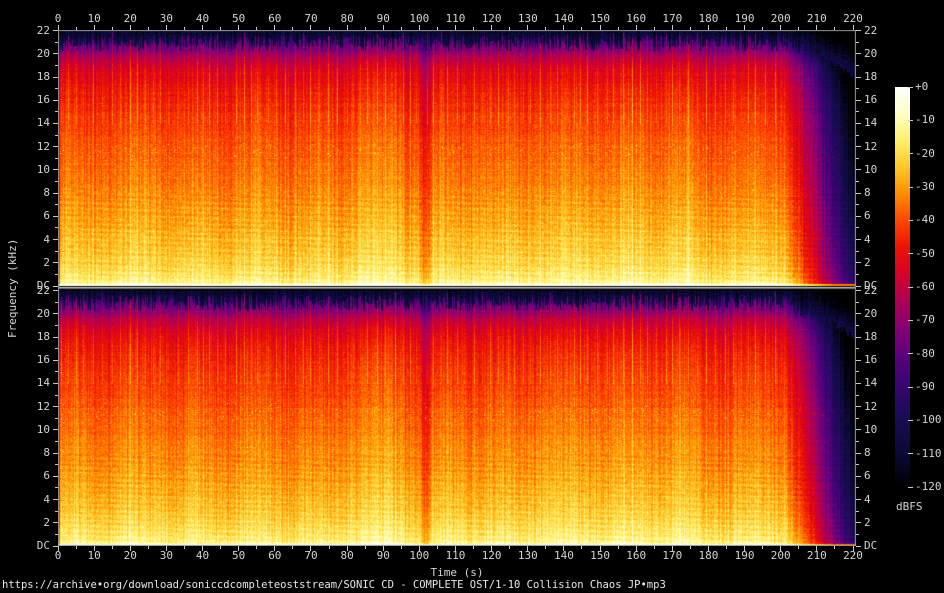  Describe the element at coordinates (853, 555) in the screenshot. I see `time-tick-label: 220` at that location.